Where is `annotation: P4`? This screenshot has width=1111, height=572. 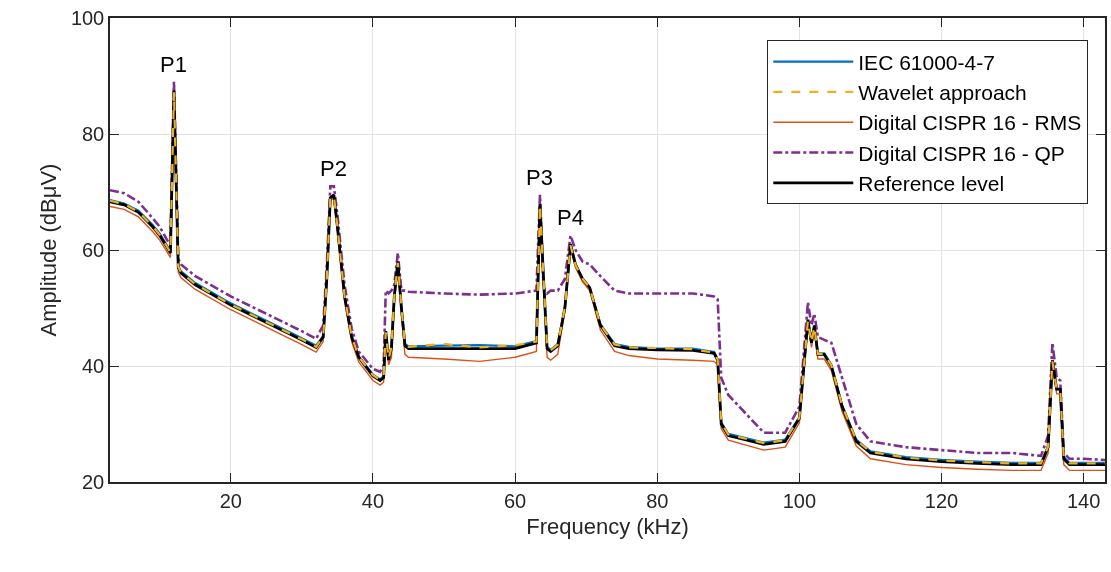
annotation: P4 is located at coordinates (570, 217).